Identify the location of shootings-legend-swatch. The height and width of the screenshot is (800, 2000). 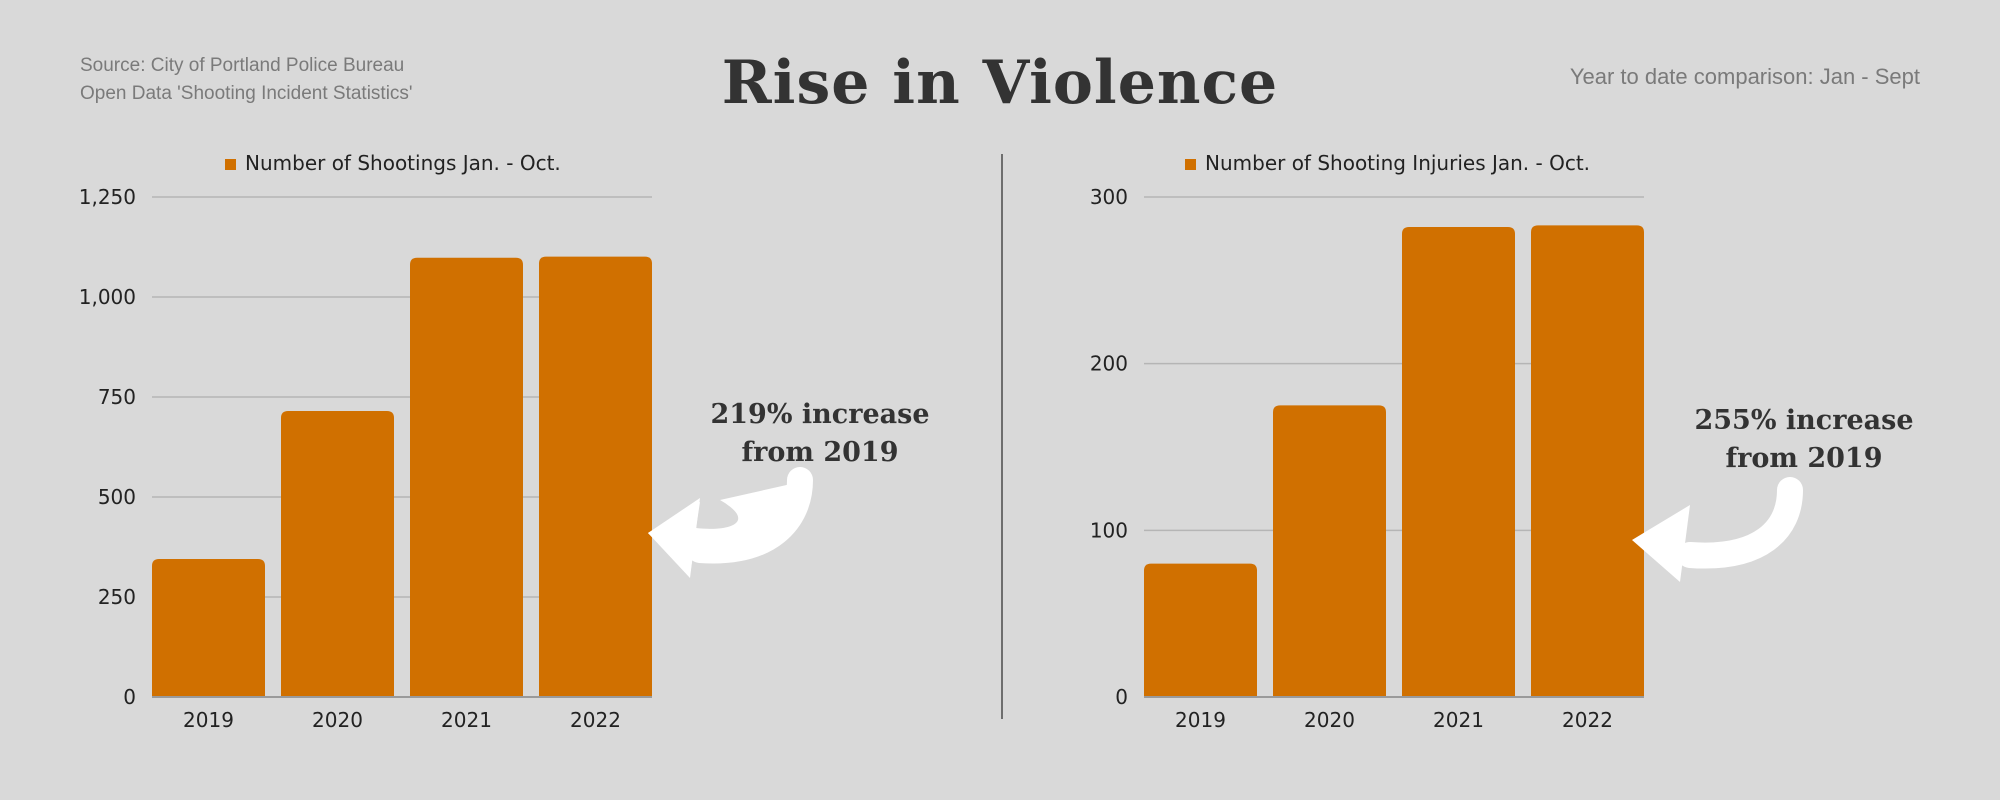
(230, 164).